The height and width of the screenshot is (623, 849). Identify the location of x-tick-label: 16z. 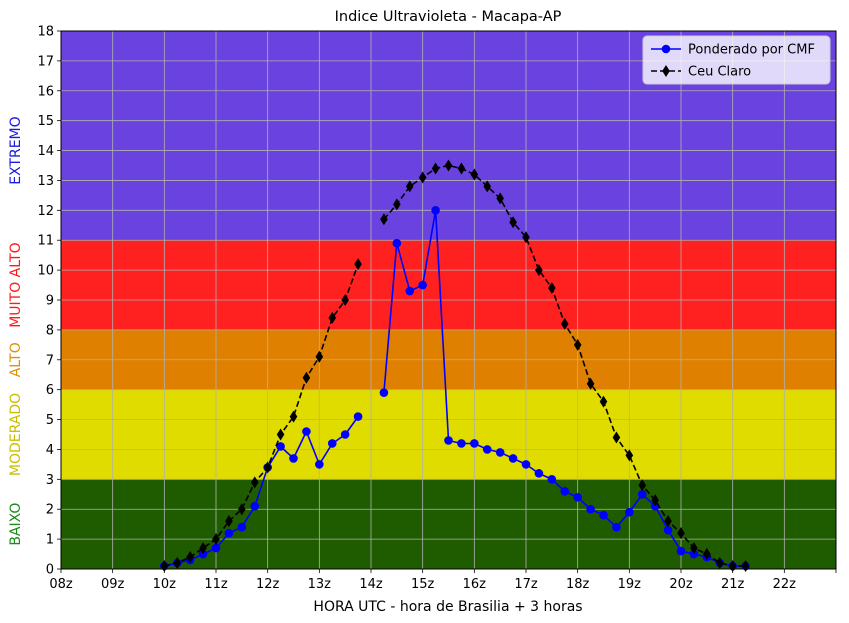
(475, 584).